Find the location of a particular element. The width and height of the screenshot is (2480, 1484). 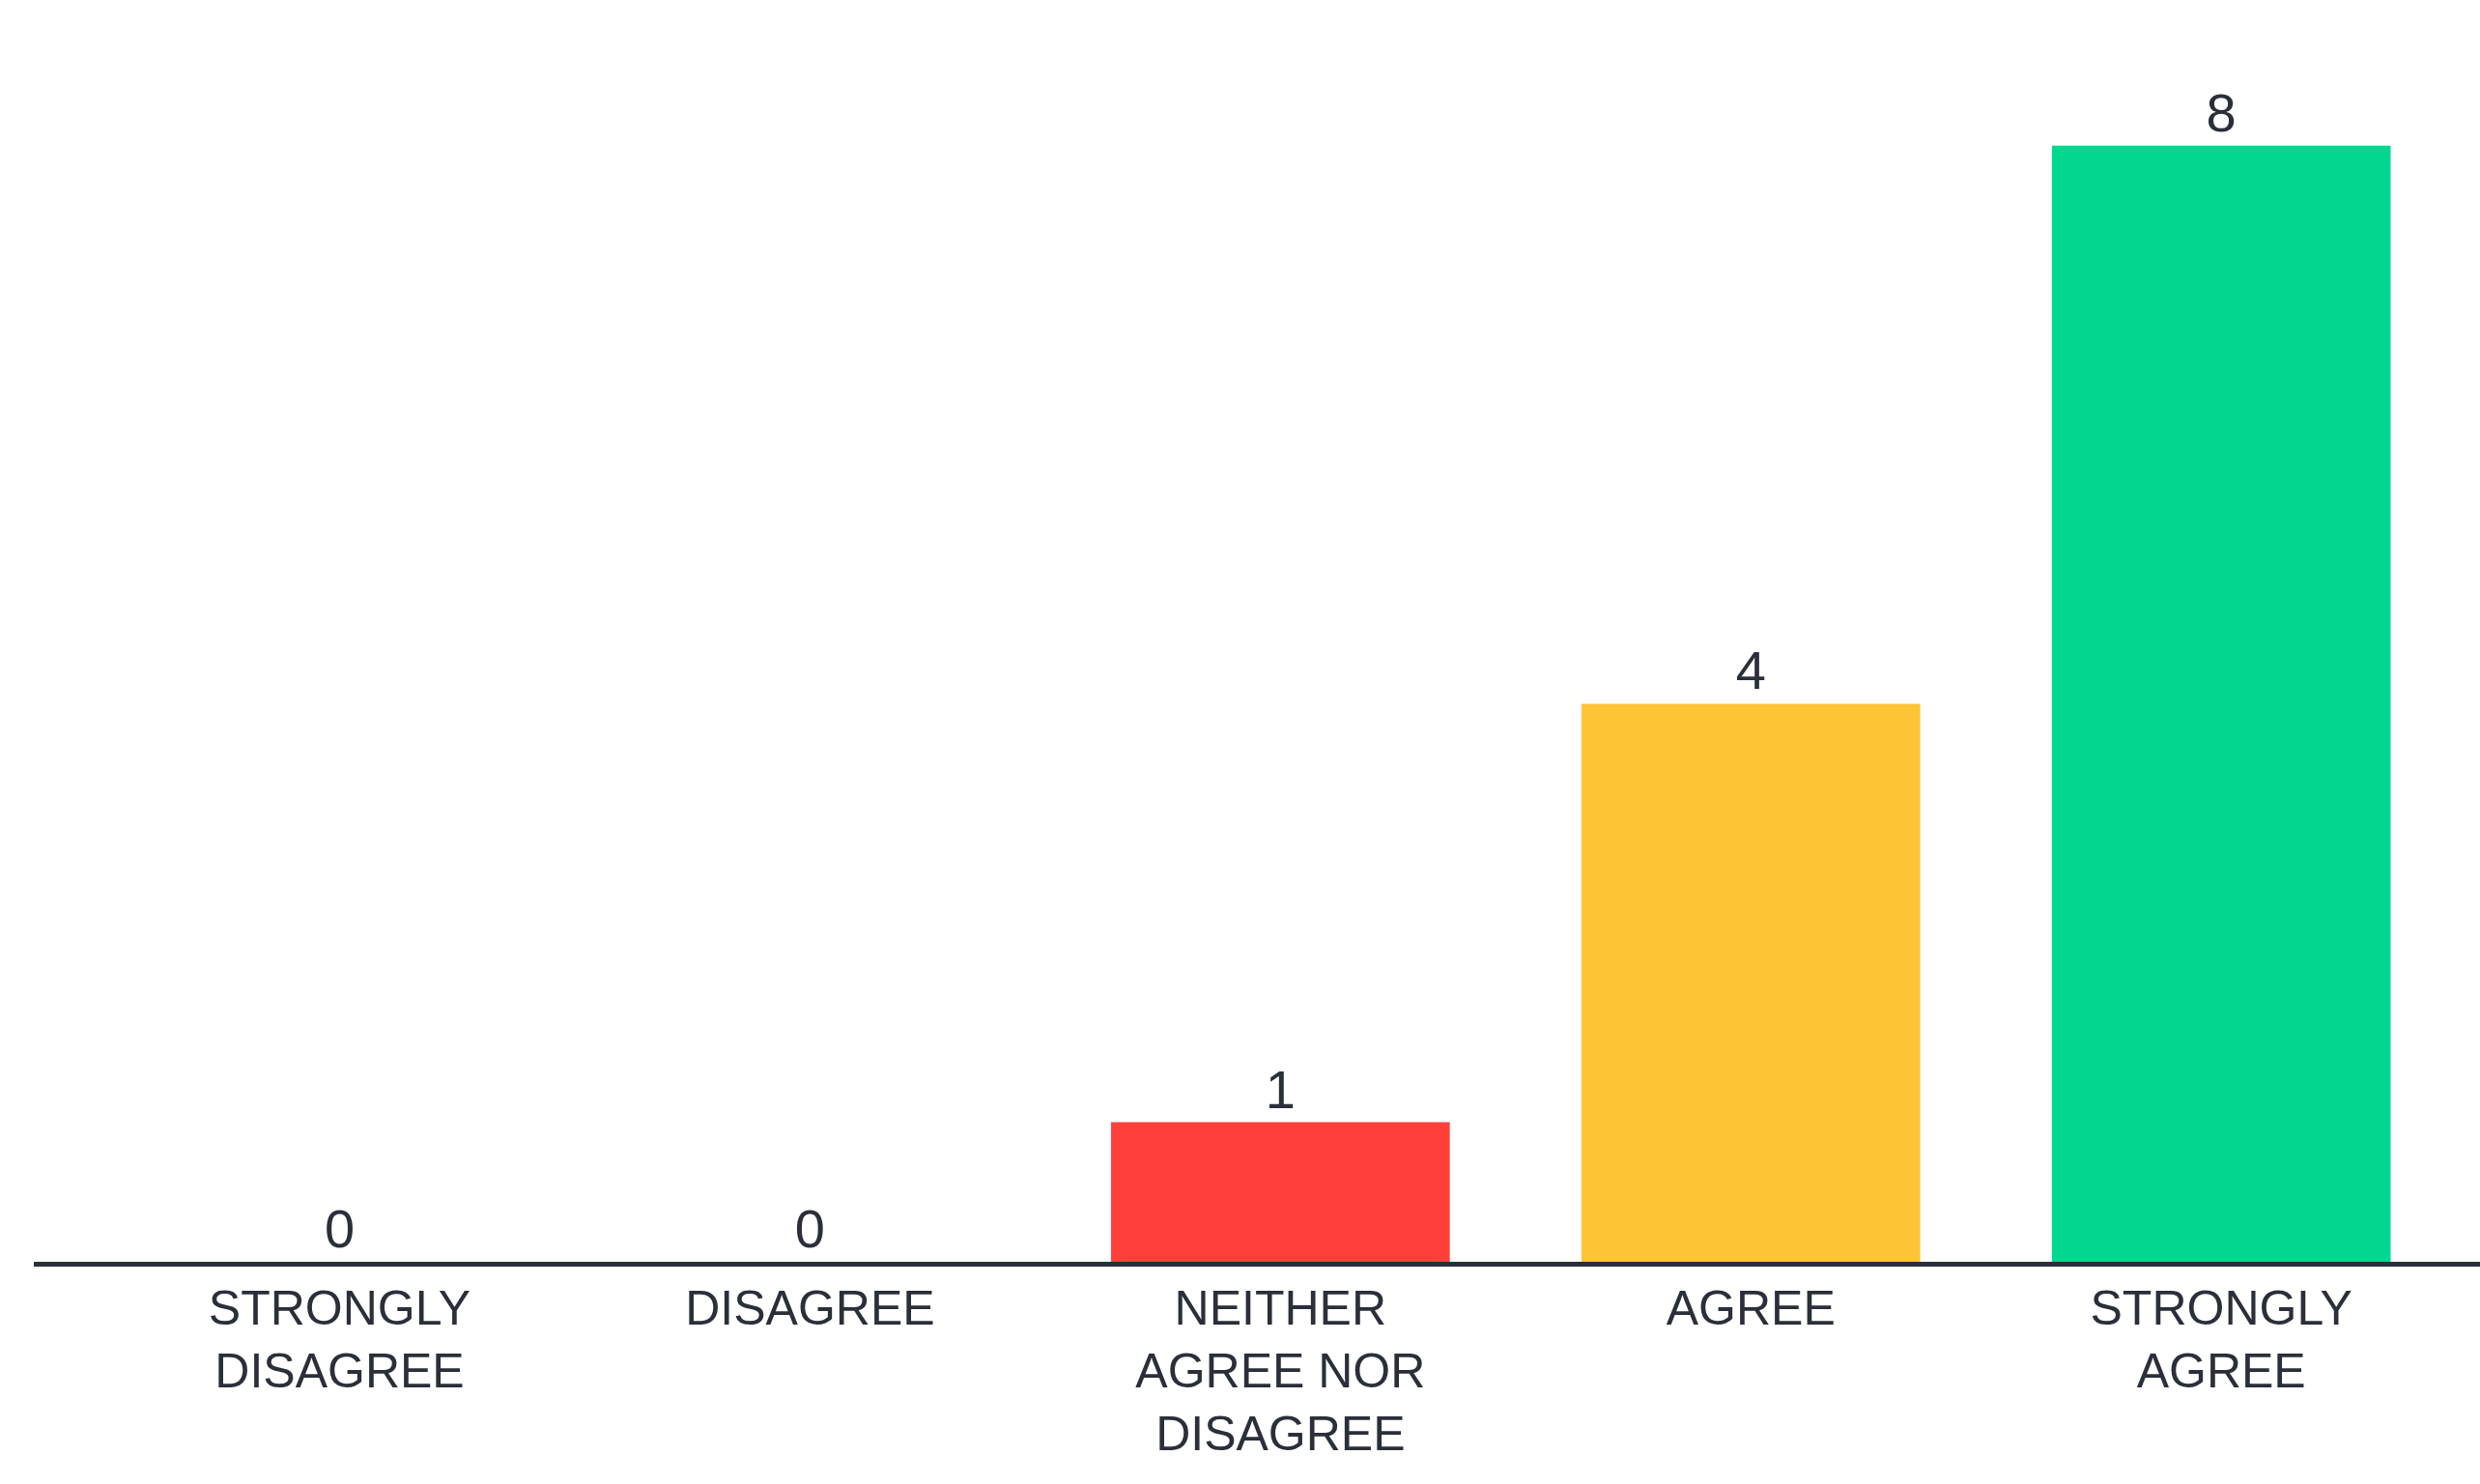

x-tick-label: NEITHER AGREE NOR DISAGREE is located at coordinates (1280, 1371).